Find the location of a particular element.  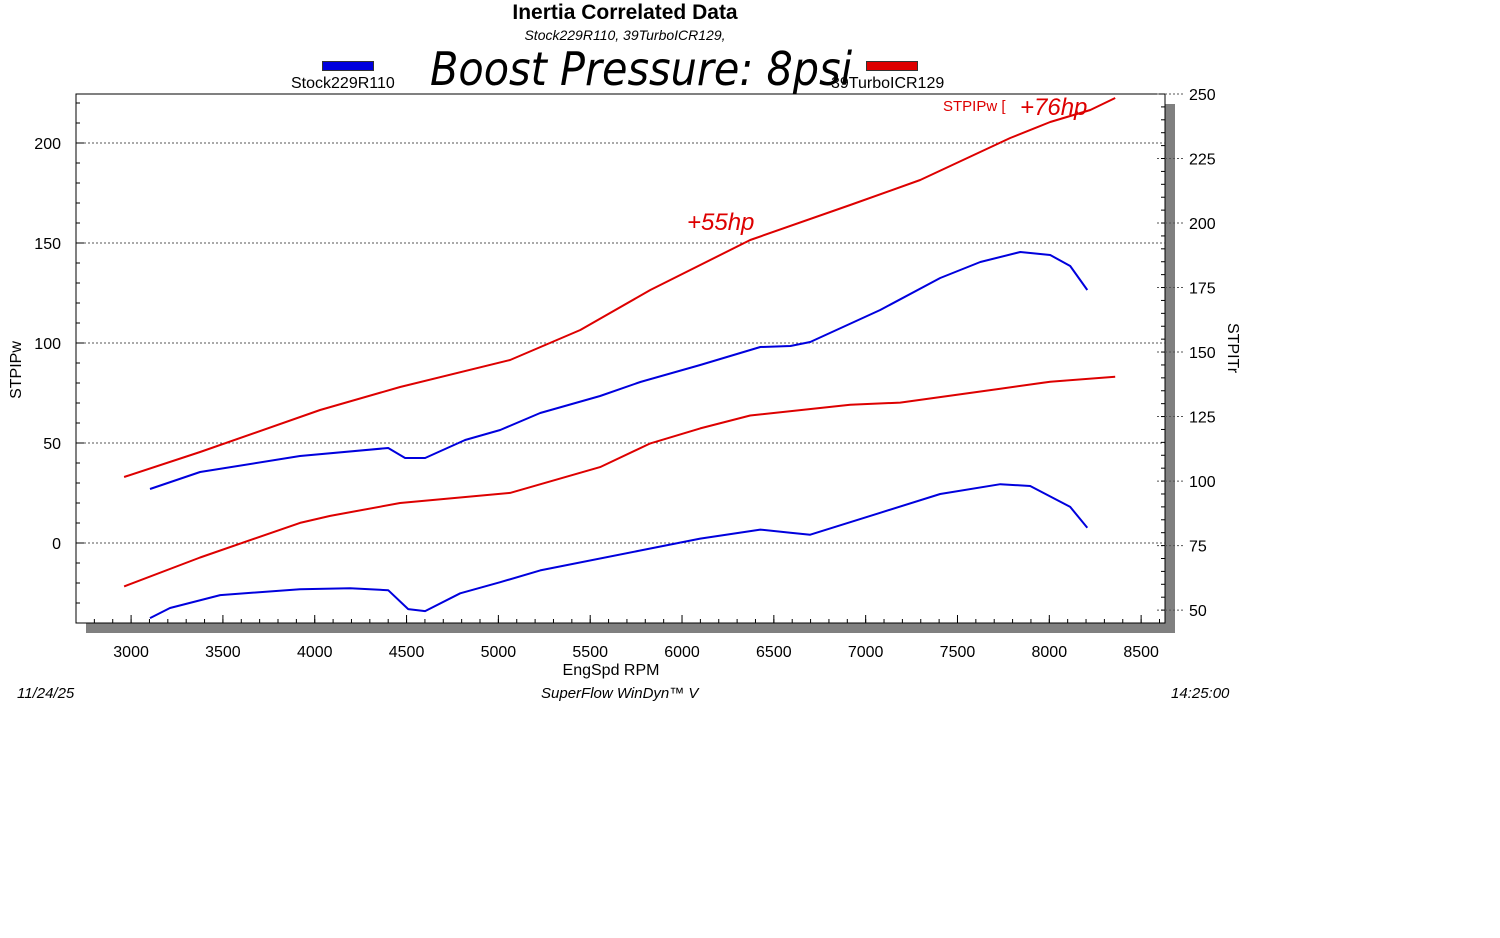

plot-shadow-bottom is located at coordinates (630, 628).